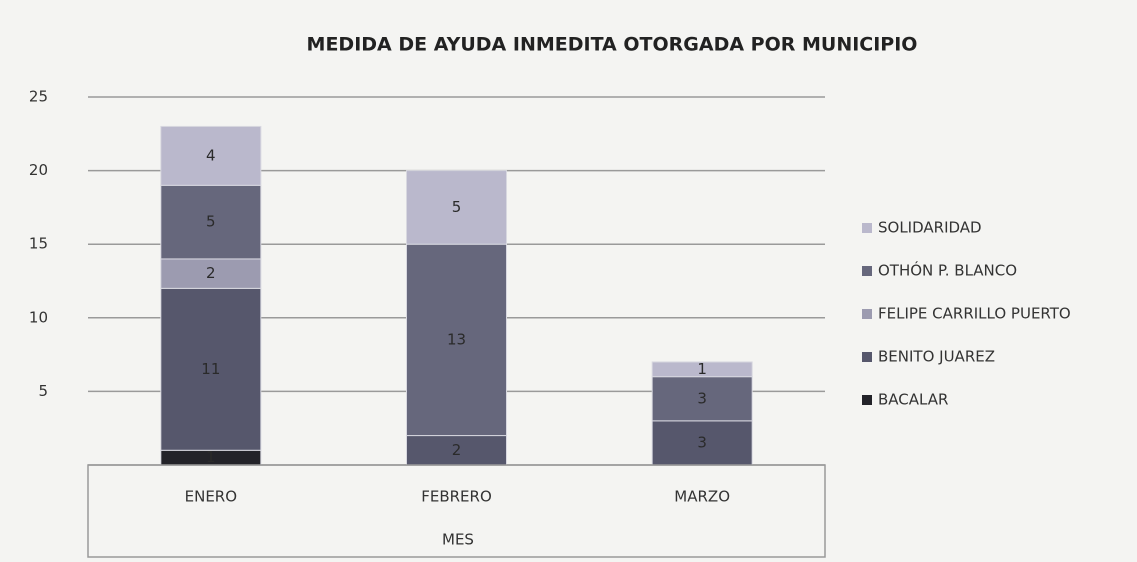  What do you see at coordinates (702, 497) in the screenshot?
I see `x-tick-label: MARZO` at bounding box center [702, 497].